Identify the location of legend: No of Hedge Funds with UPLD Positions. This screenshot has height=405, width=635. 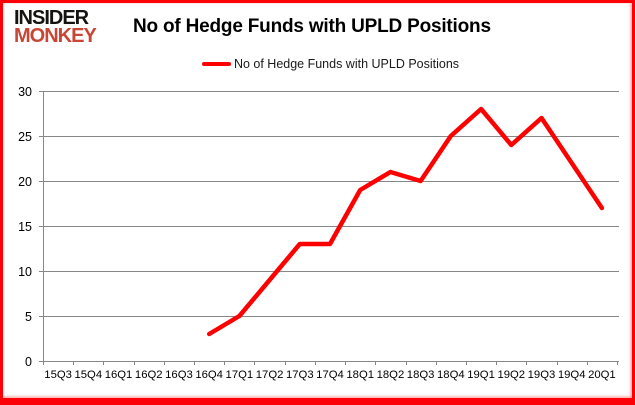
(330, 64).